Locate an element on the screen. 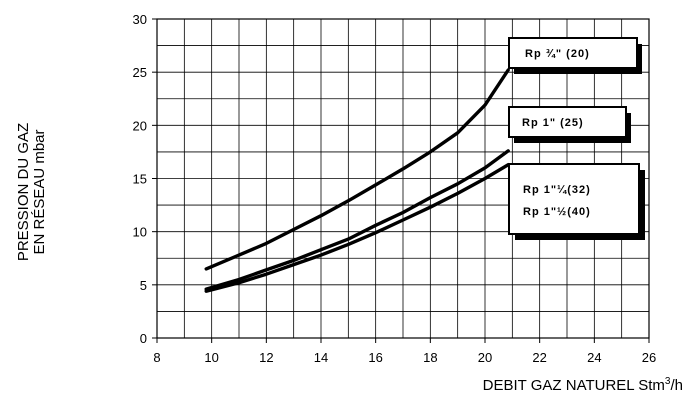 The width and height of the screenshot is (687, 396). y-axis-title-line-2: EN RÉSEAU mbar is located at coordinates (39, 191).